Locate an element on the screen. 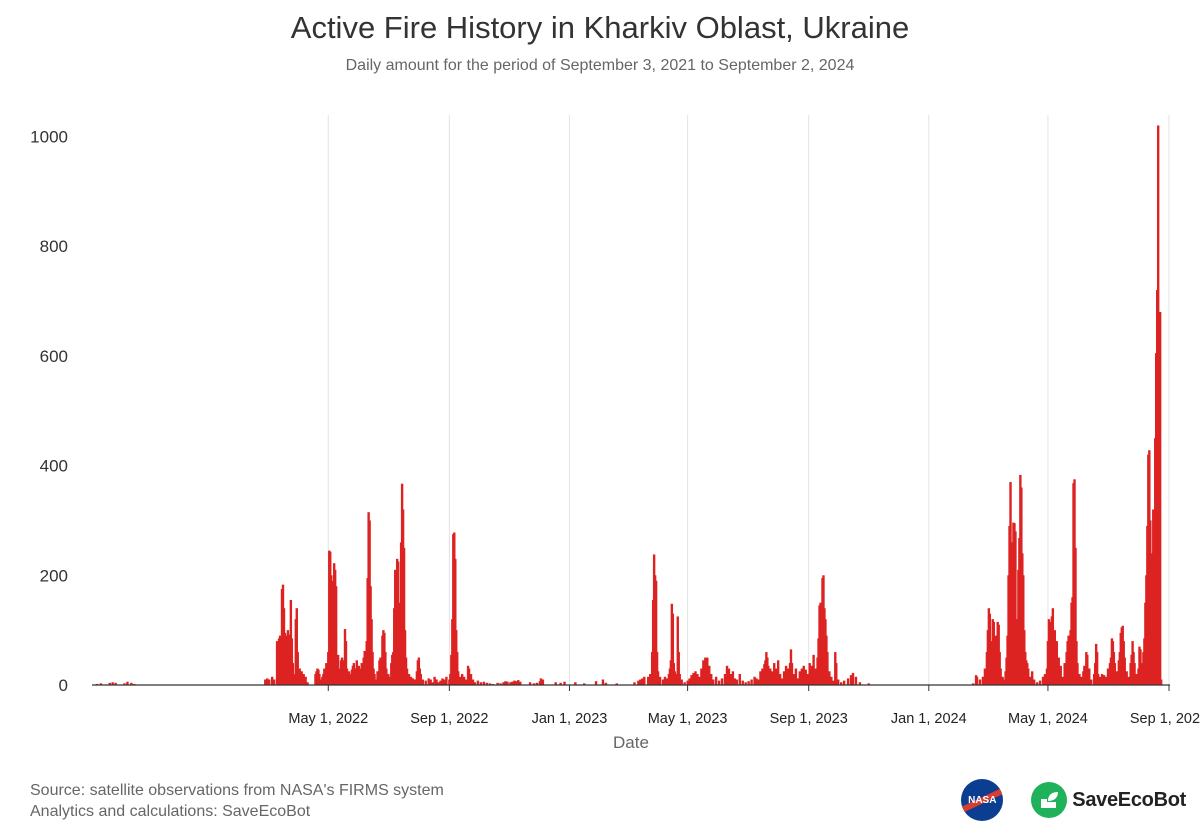  y-tick-label: 600 is located at coordinates (54, 356).